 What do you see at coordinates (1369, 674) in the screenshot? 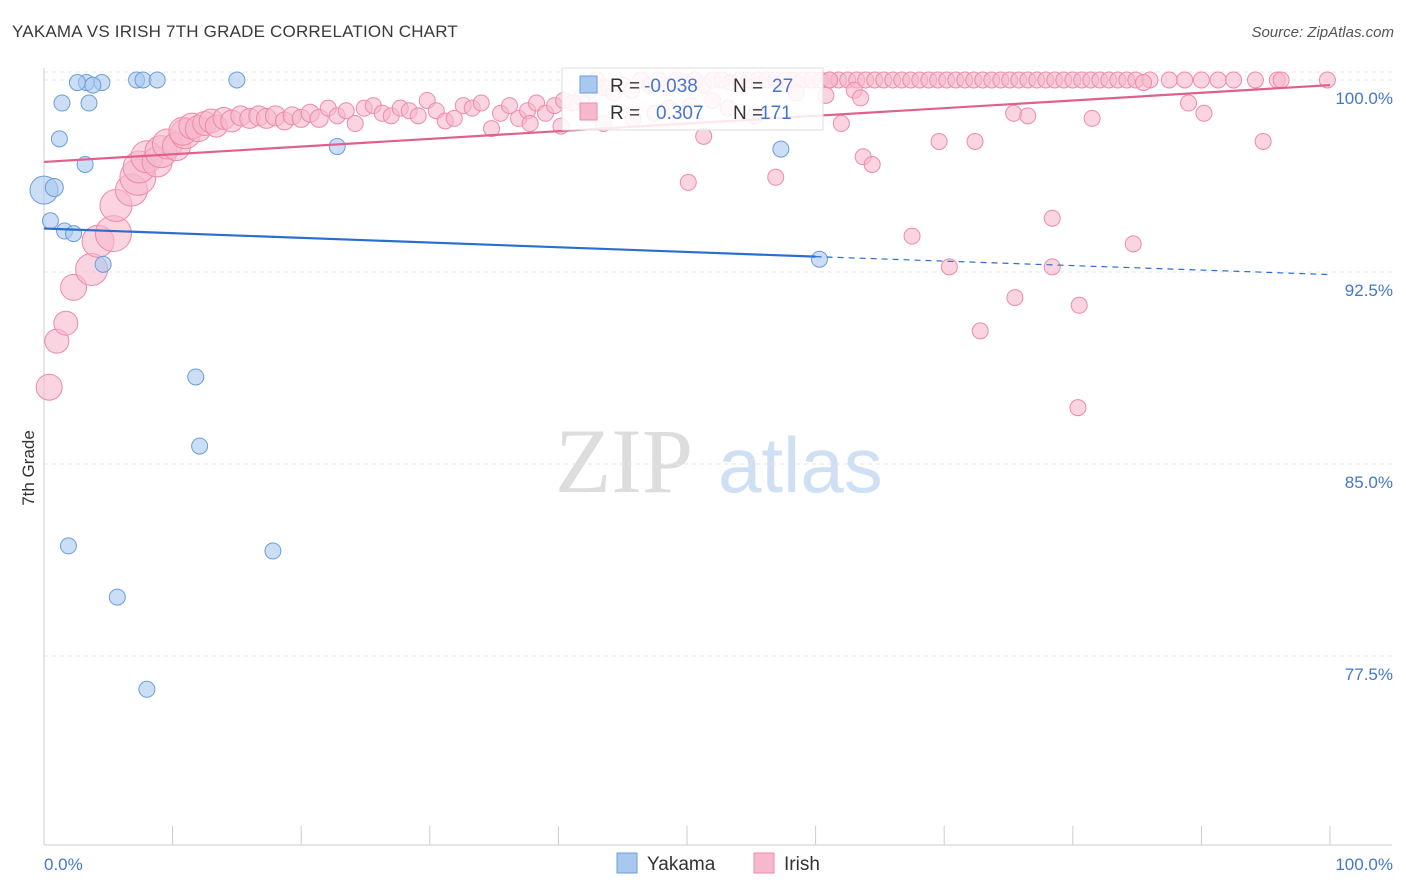
I see `y-tick-label: 77.5%` at bounding box center [1369, 674].